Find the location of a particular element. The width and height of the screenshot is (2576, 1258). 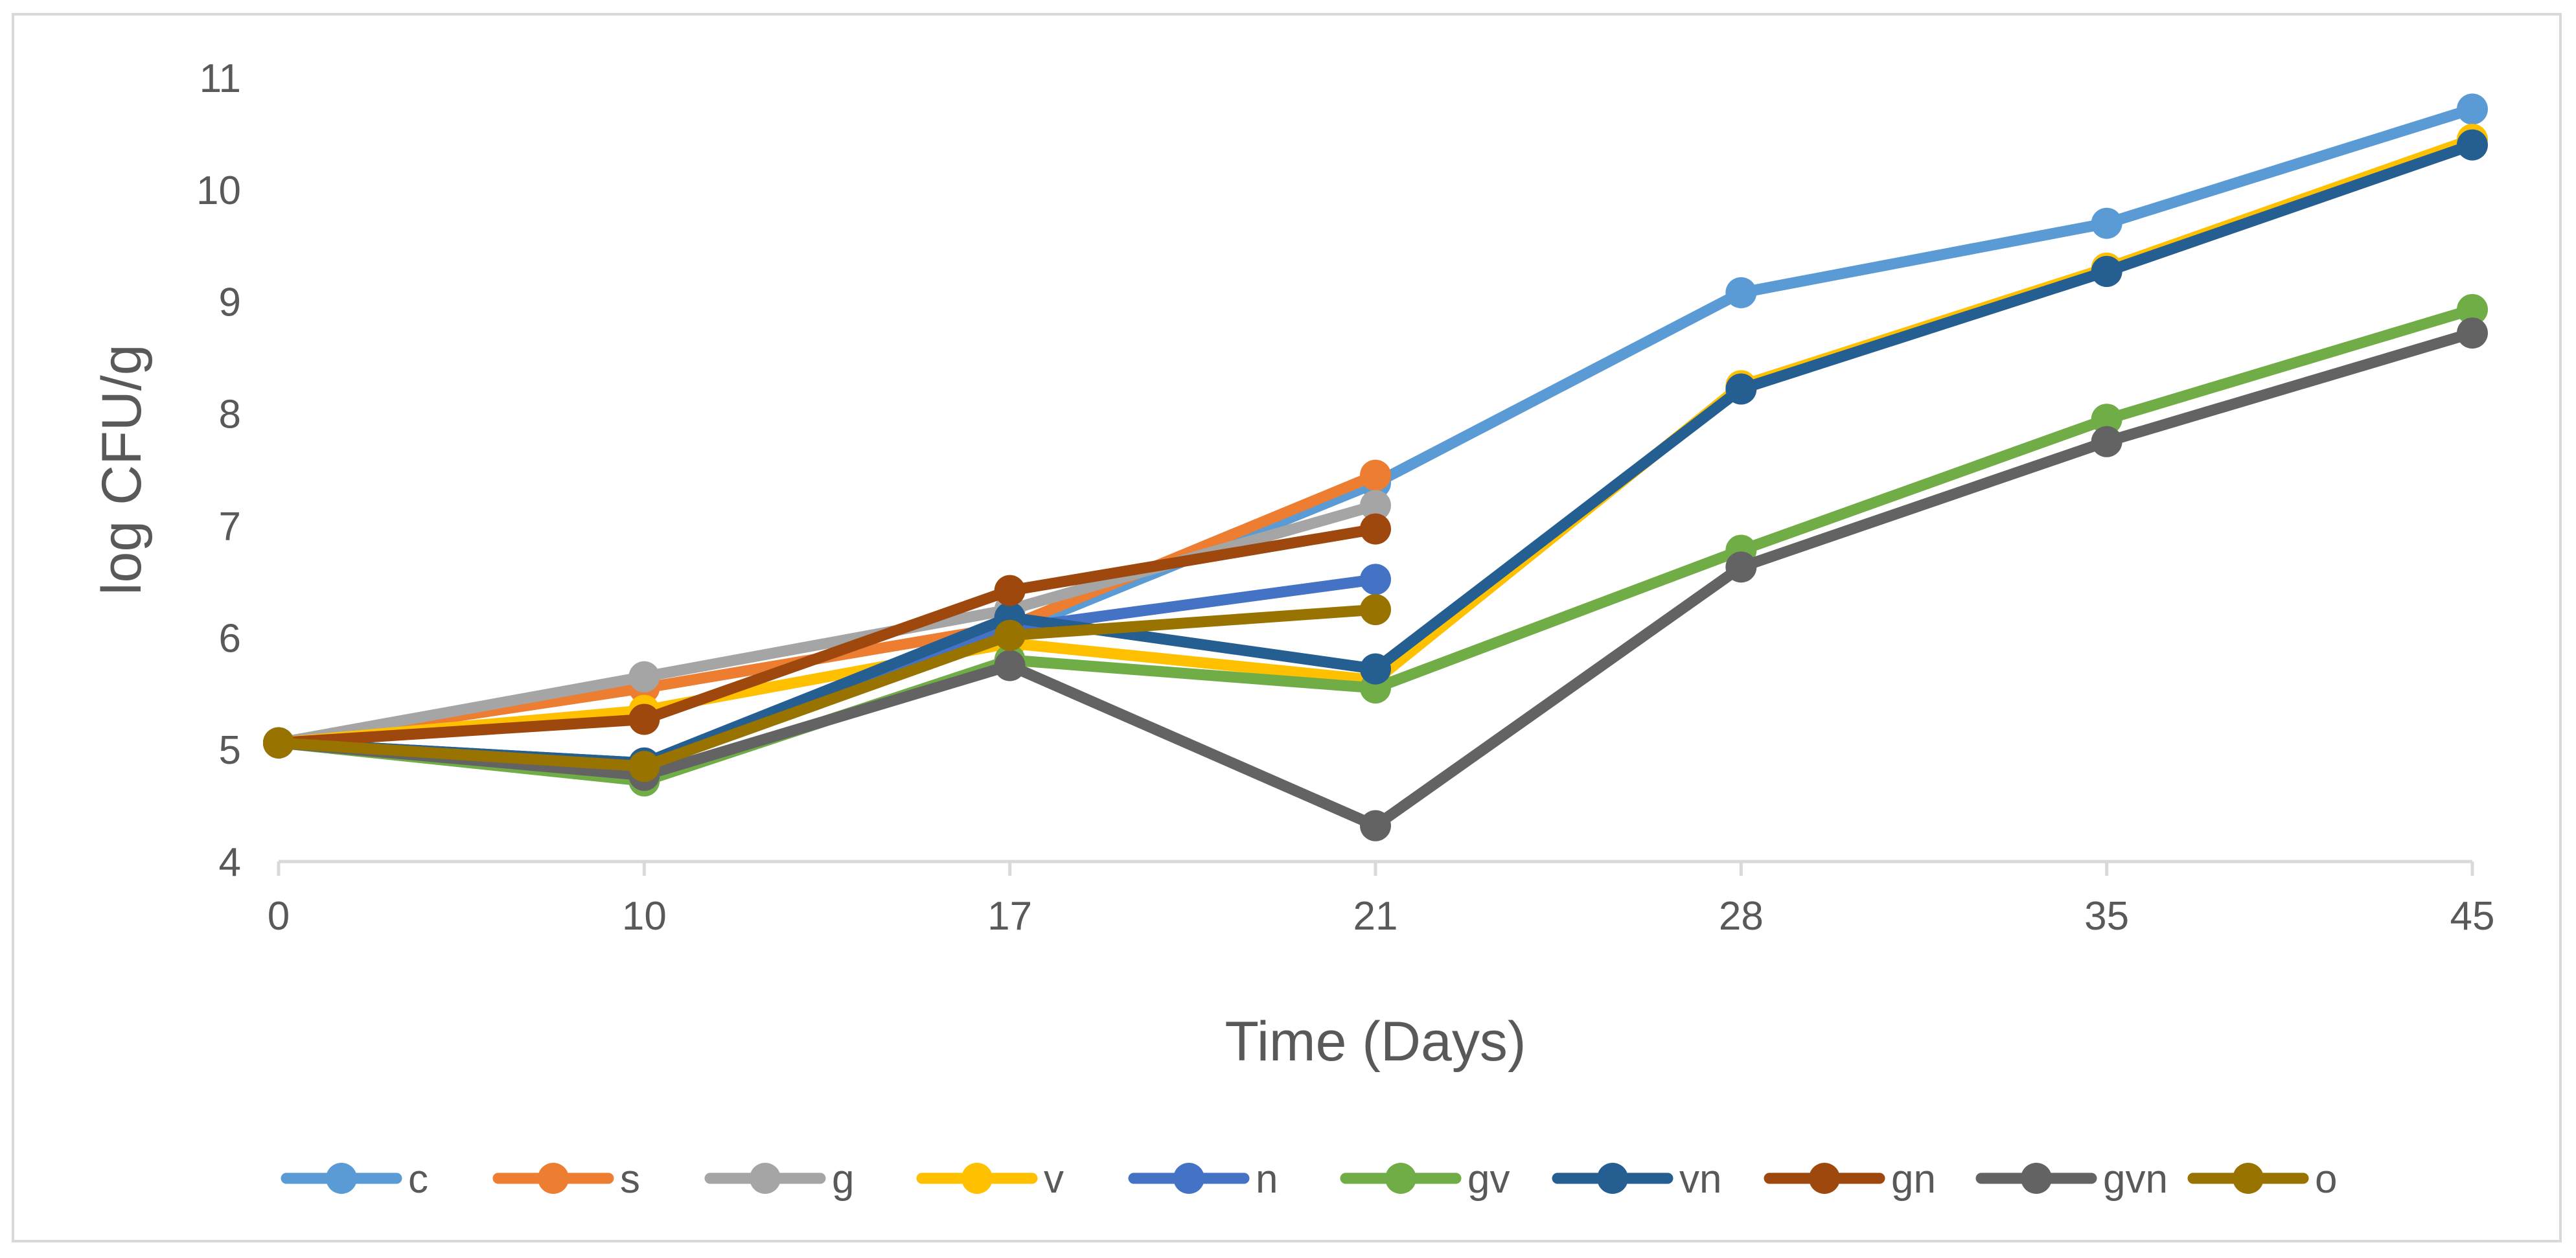

series-line-o is located at coordinates (827, 688).